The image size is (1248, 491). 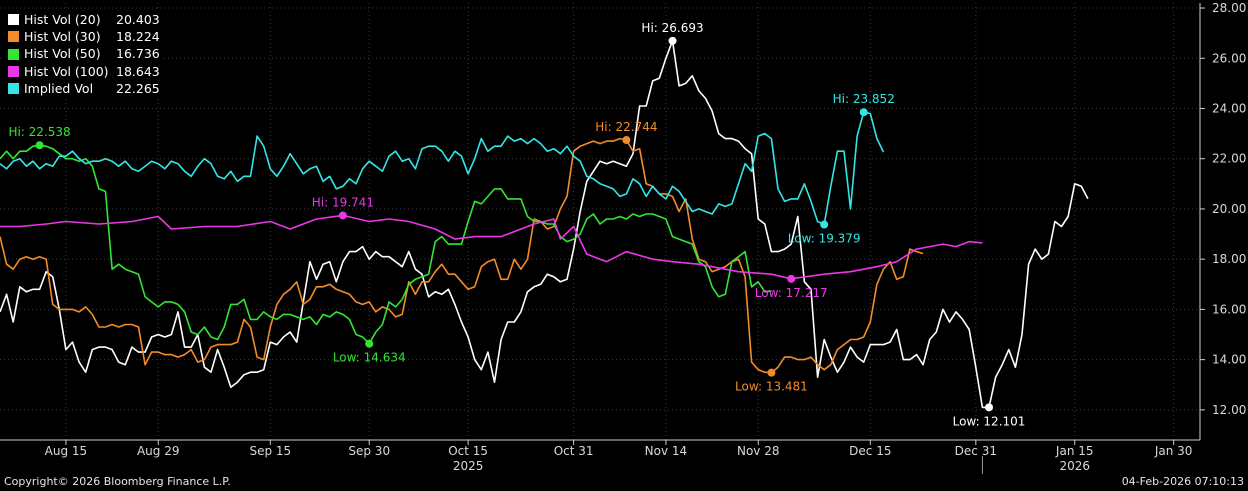 I want to click on annotation-label: Hi: 22.744, so click(x=626, y=127).